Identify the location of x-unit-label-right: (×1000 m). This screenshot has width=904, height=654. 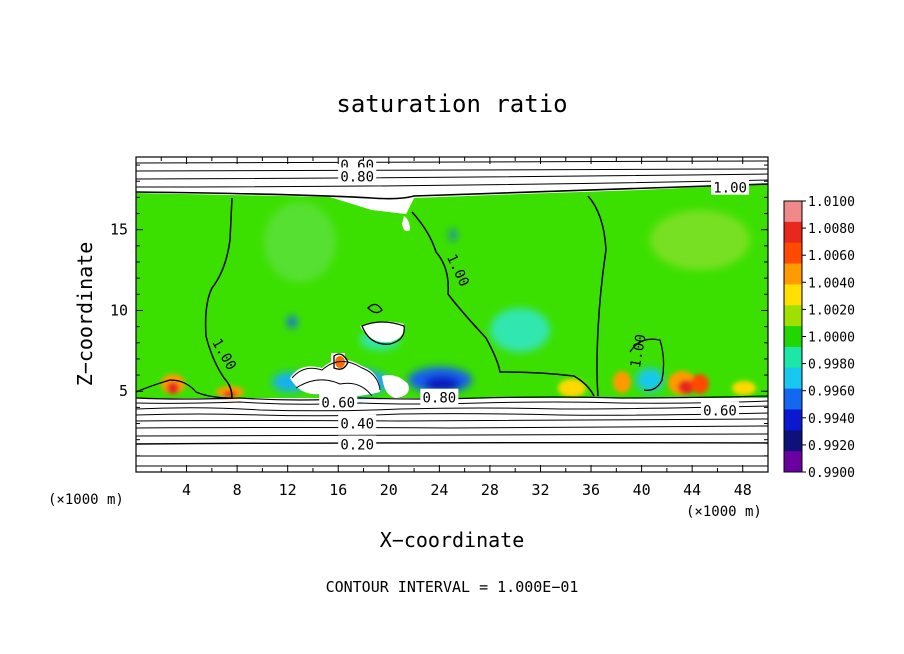
(724, 512).